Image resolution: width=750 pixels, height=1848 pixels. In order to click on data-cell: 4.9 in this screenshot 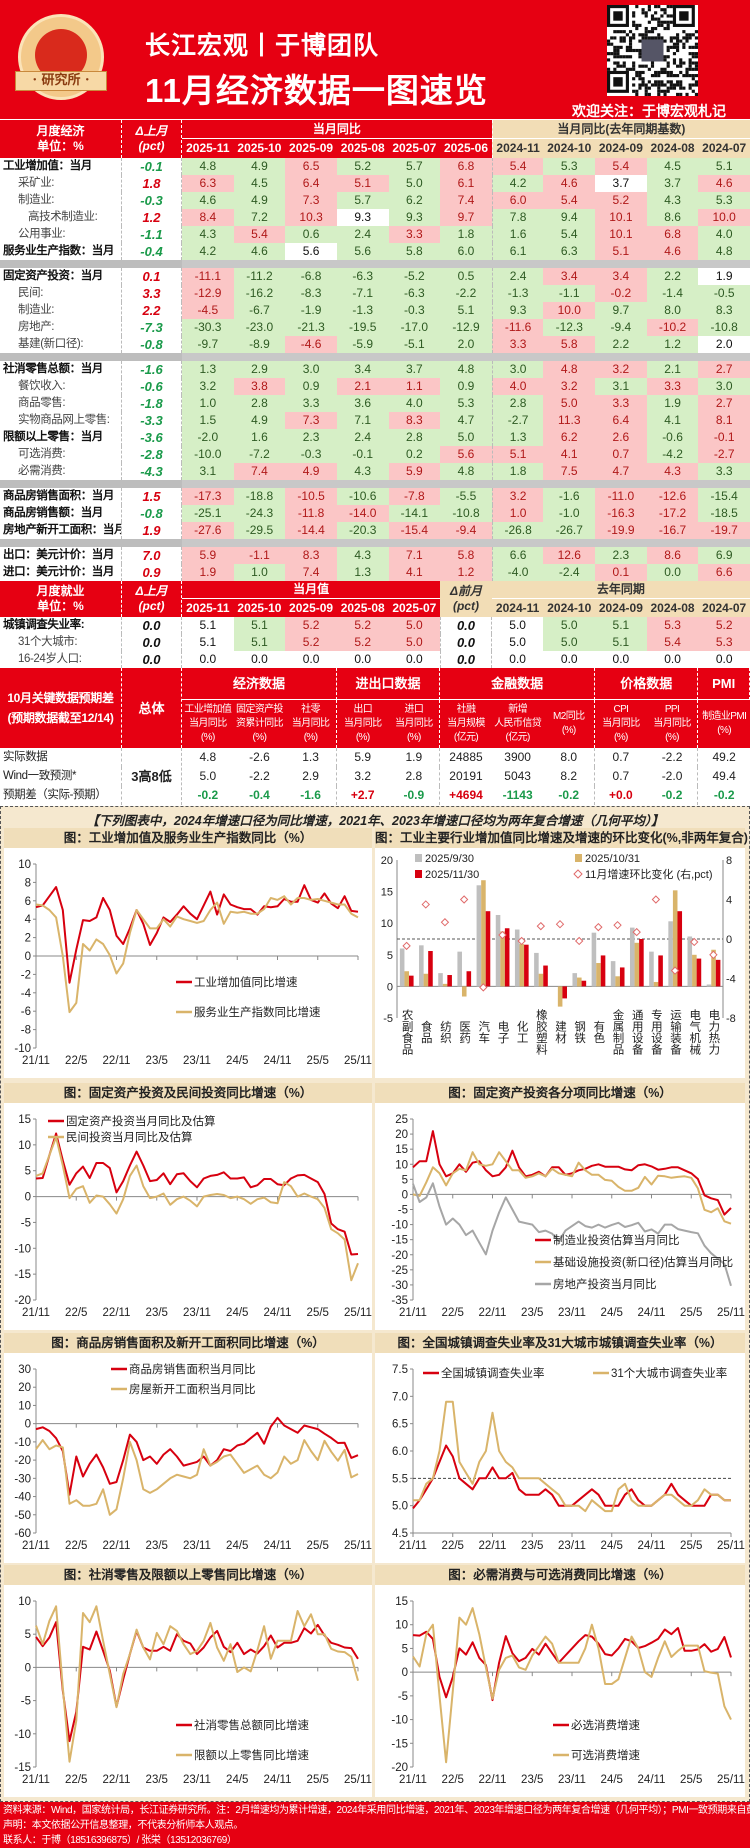, I will do `click(259, 166)`.